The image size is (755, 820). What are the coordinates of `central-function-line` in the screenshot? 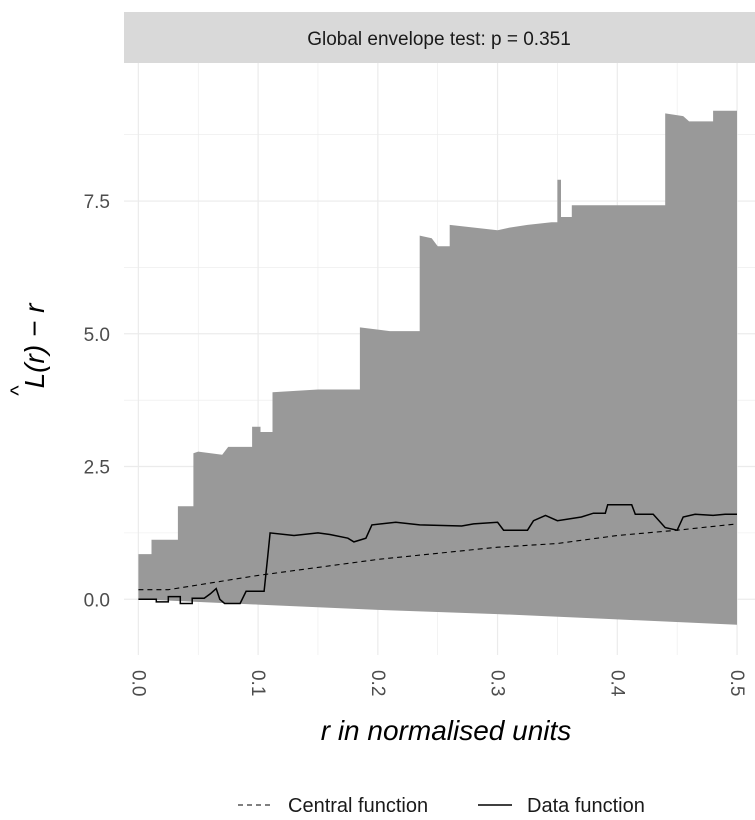 It's located at (438, 557).